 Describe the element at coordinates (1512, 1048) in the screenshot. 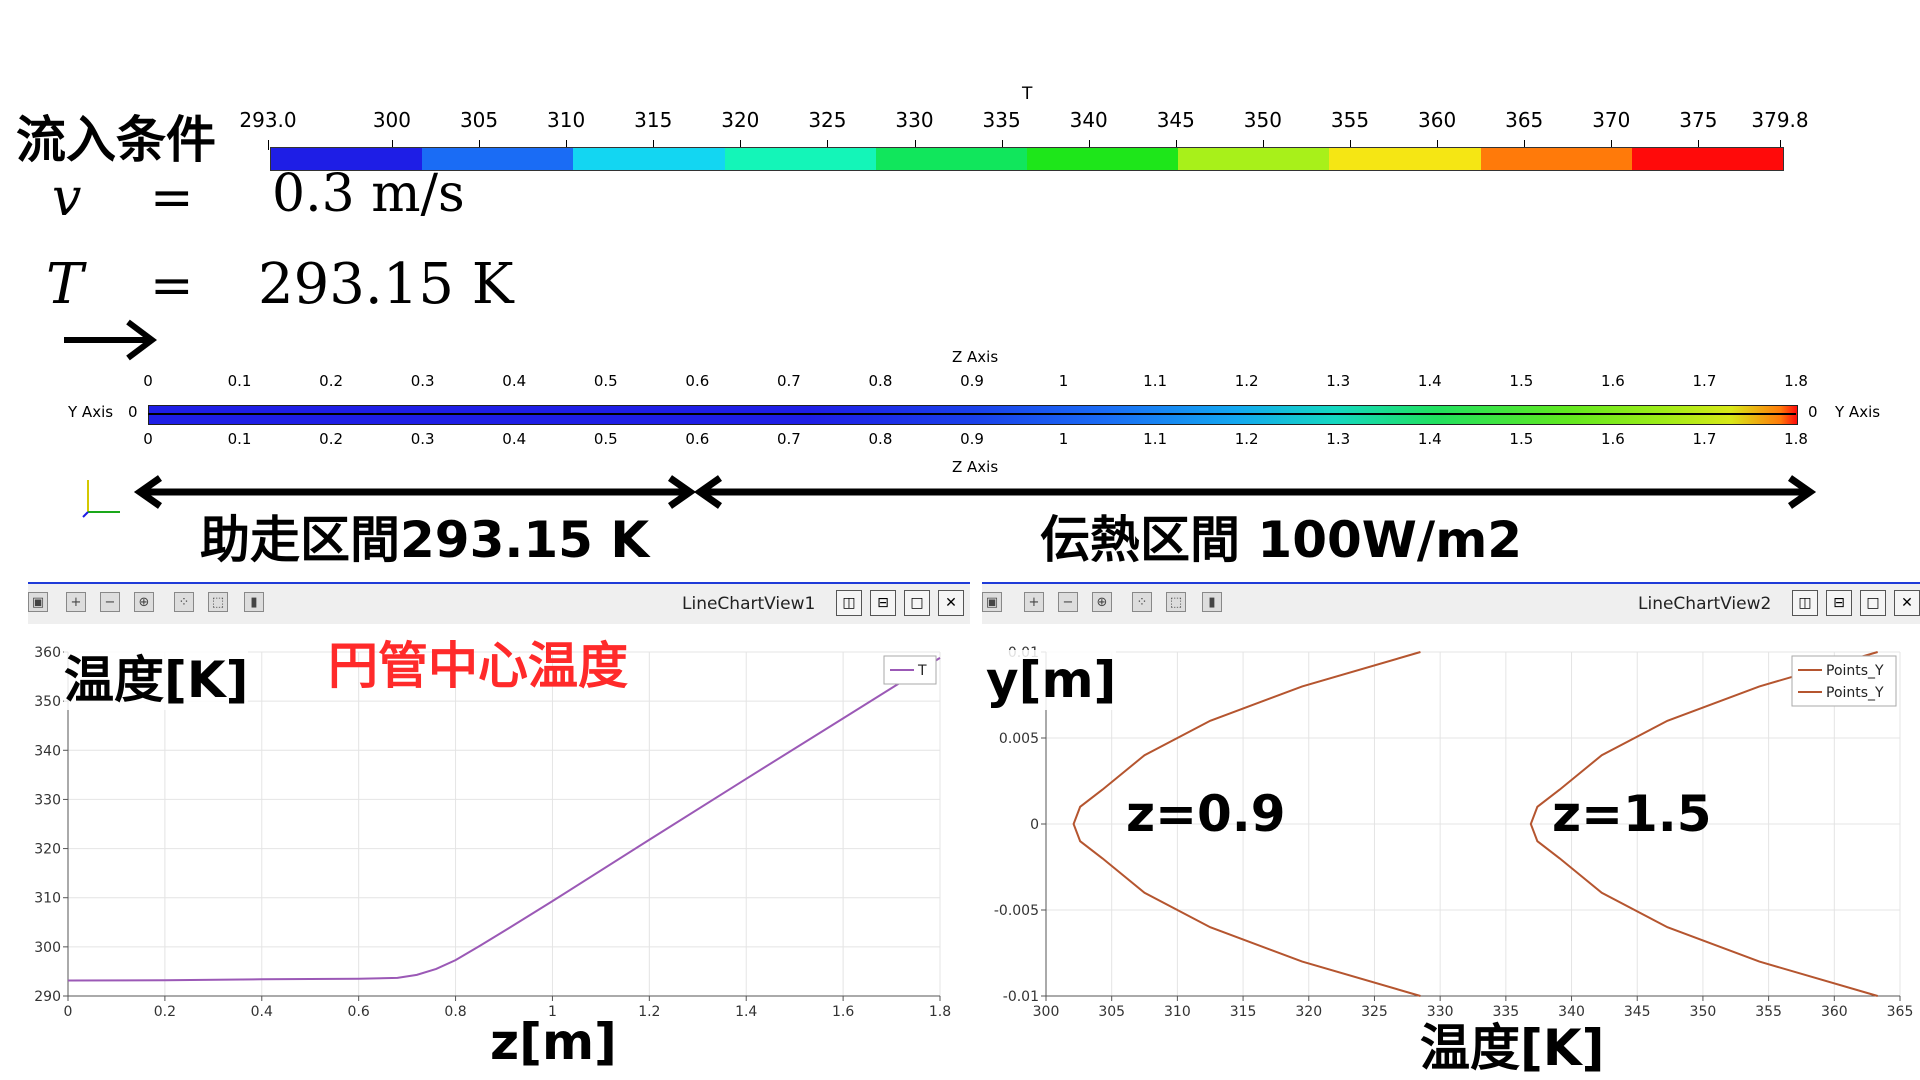

I see `right-chart-xlabel: 温度[K]` at that location.